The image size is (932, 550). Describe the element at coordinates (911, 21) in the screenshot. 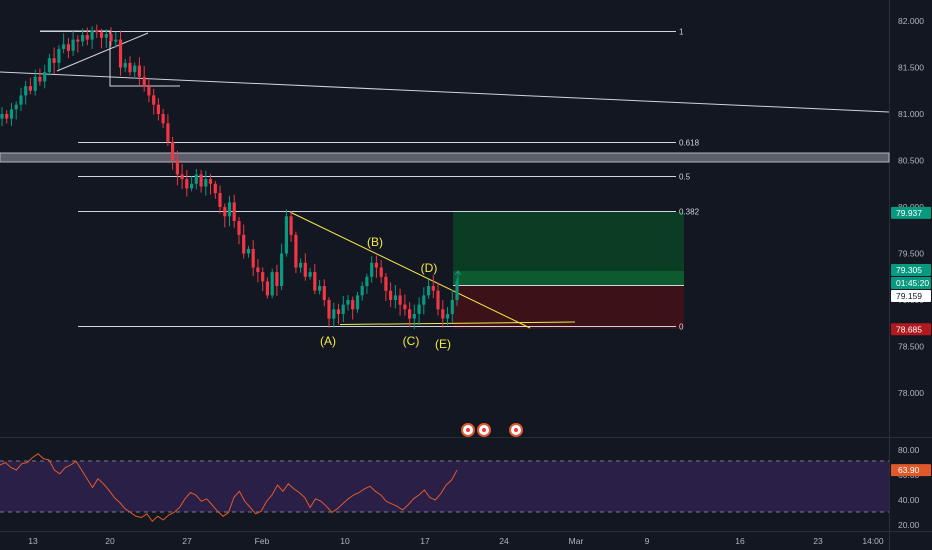

I see `price-tick-label: 82.000` at that location.